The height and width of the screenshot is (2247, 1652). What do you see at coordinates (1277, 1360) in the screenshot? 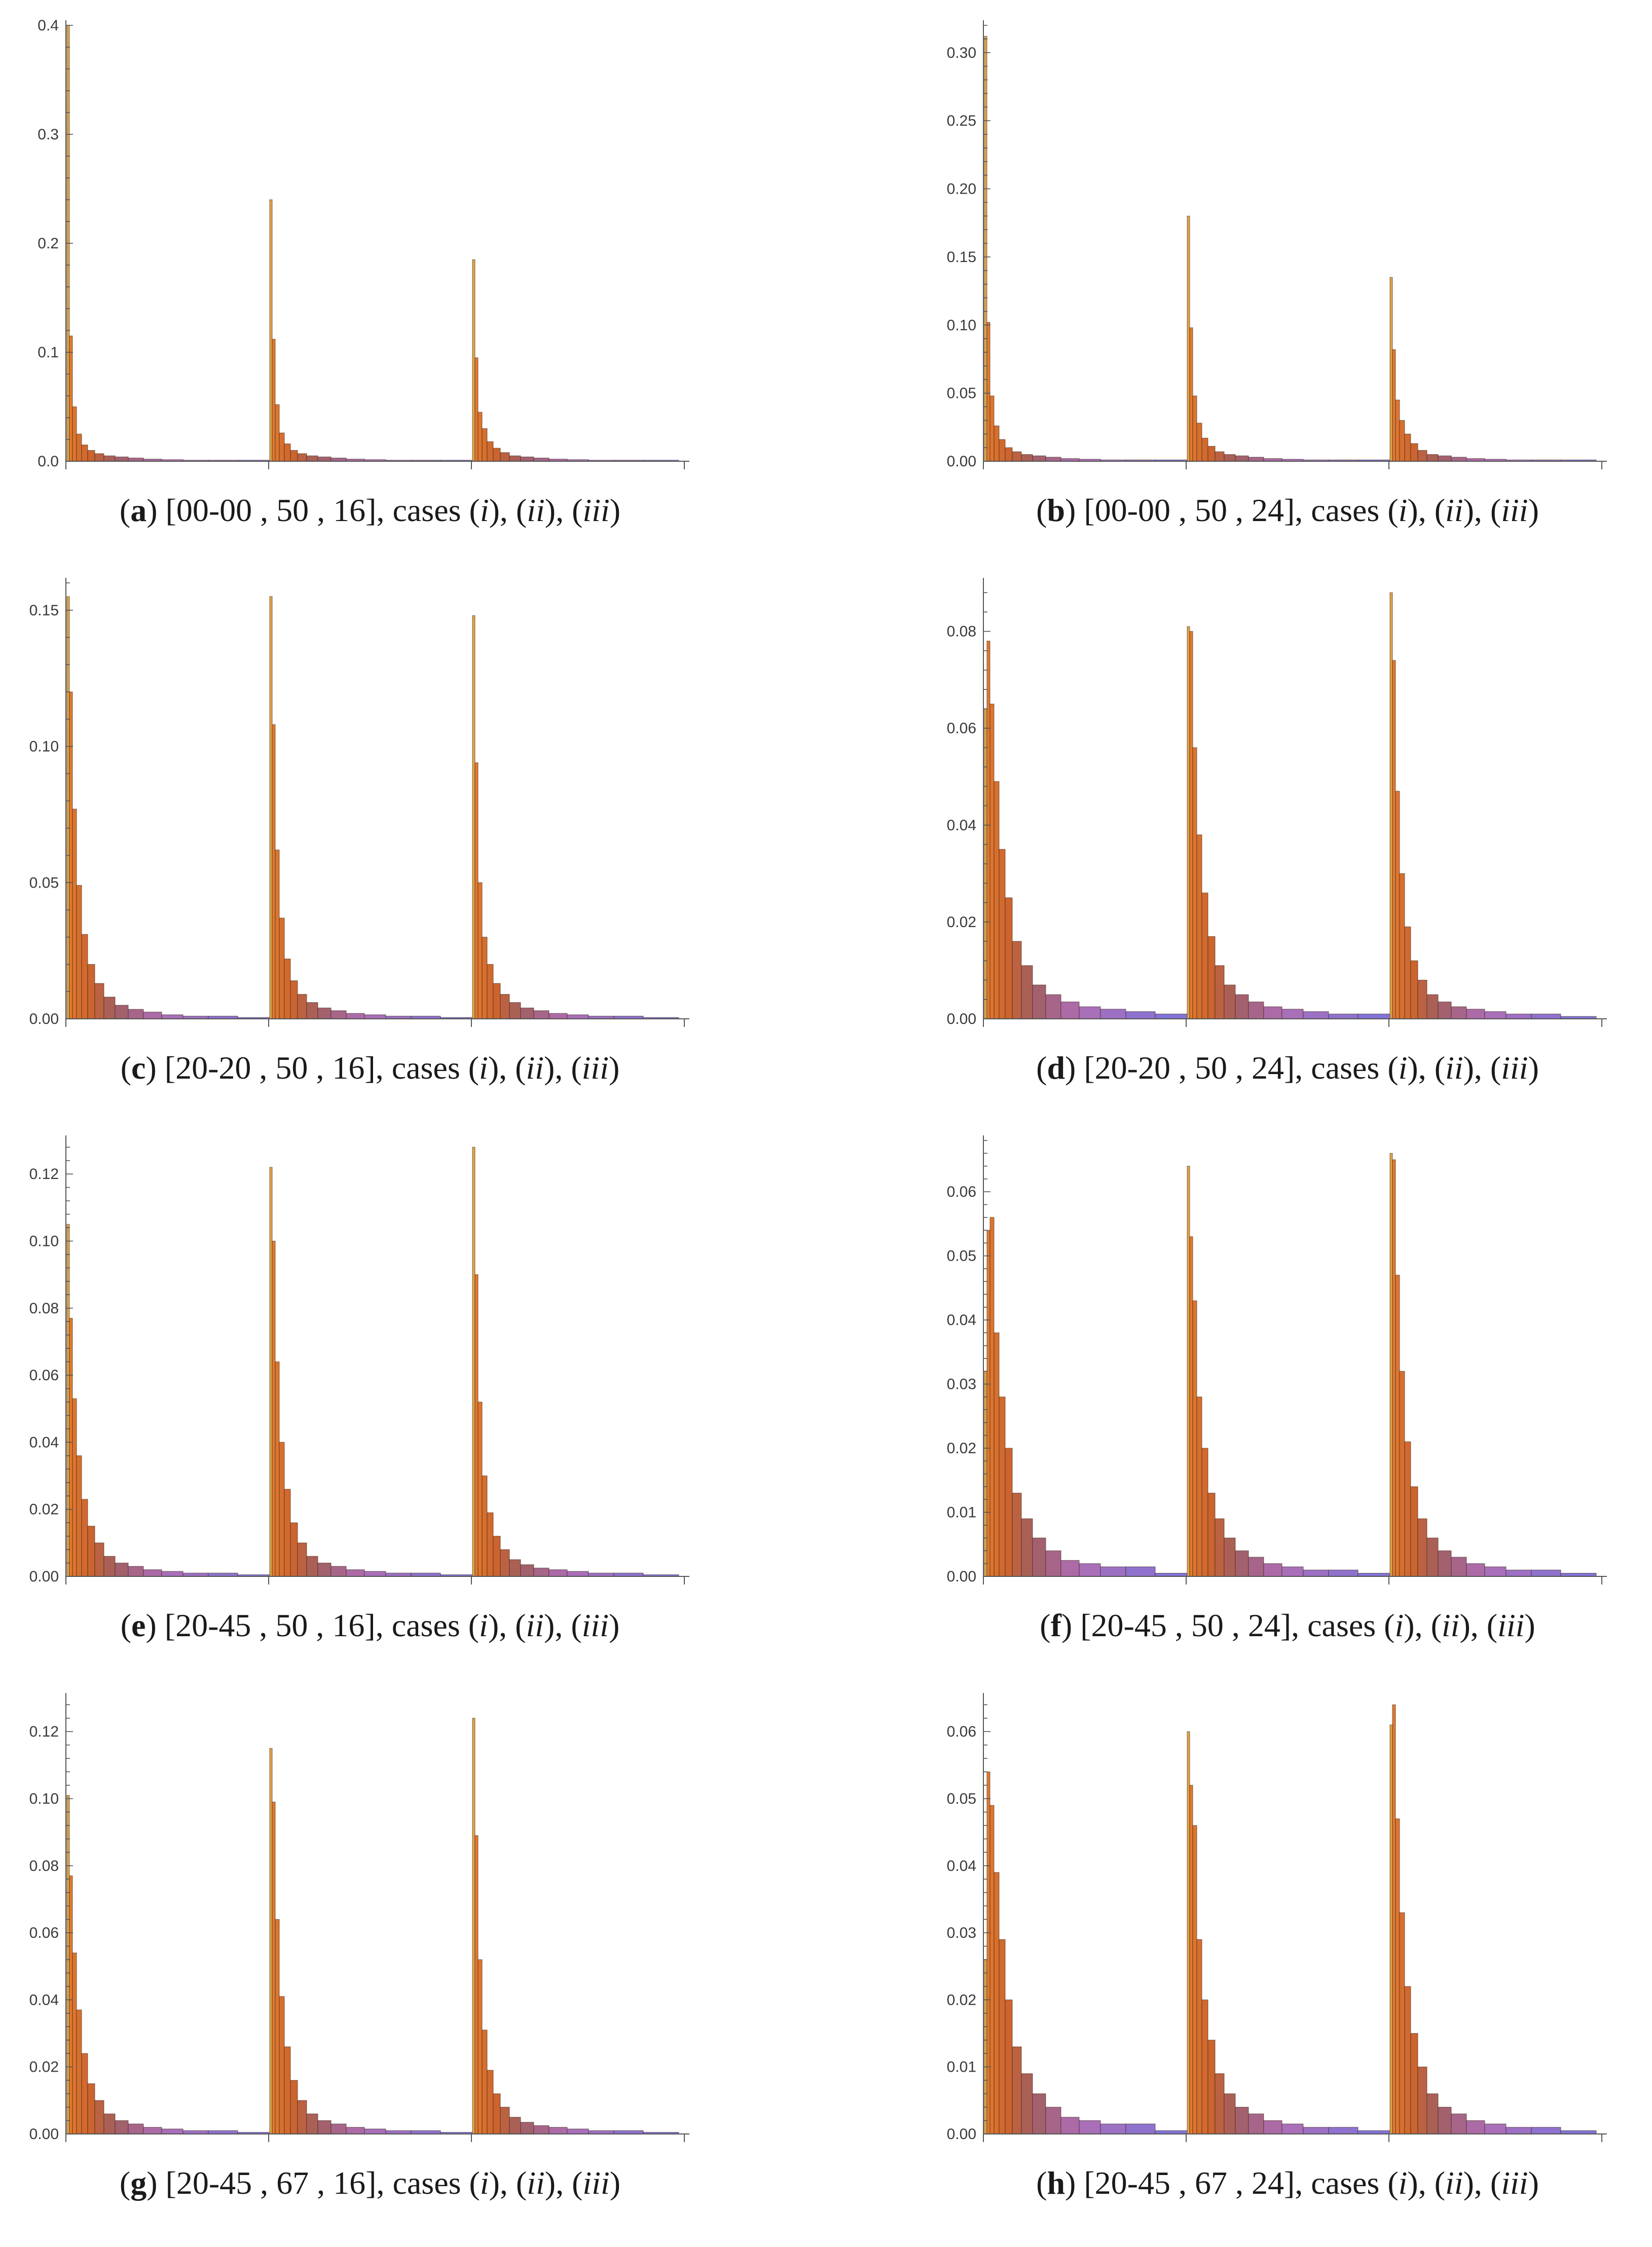
I see `chart-f: 0.00 0.01 0.02 0.03 0.04 0.05 0.06` at bounding box center [1277, 1360].